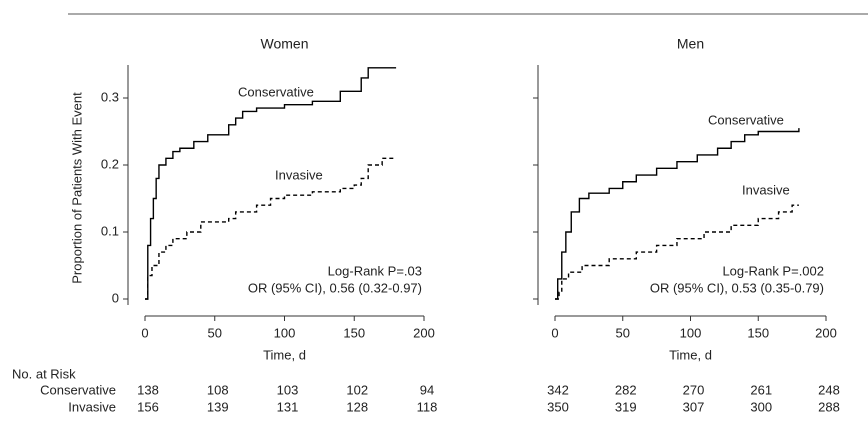 Image resolution: width=868 pixels, height=435 pixels. I want to click on at-risk-count: 248, so click(829, 389).